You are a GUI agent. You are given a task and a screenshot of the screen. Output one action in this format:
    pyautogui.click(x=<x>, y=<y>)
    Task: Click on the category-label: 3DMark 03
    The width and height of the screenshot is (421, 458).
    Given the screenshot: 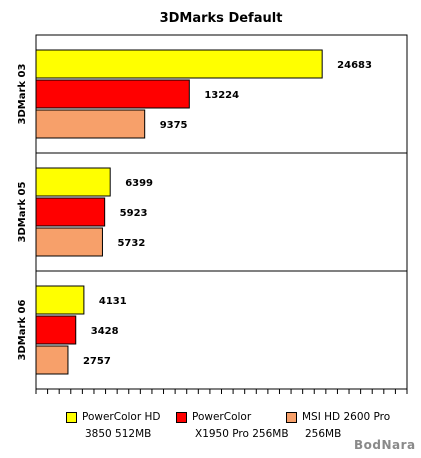 What is the action you would take?
    pyautogui.click(x=22, y=93)
    